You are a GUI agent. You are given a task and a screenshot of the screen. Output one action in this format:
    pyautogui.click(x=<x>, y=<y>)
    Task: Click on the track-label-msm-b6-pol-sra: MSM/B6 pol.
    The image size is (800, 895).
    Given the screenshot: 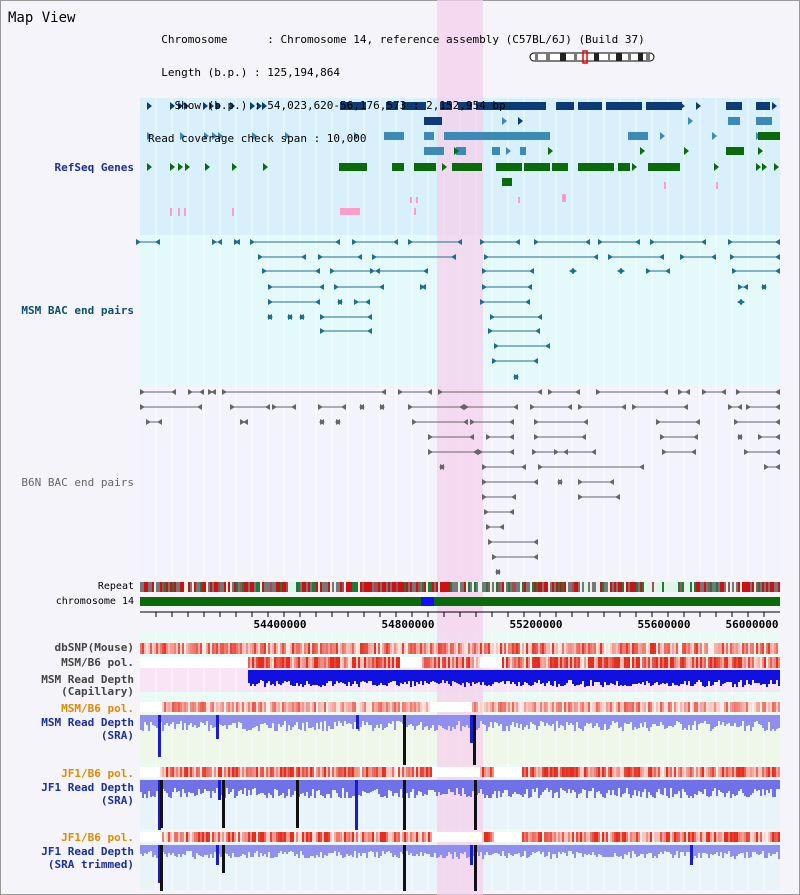 What is the action you would take?
    pyautogui.click(x=97, y=708)
    